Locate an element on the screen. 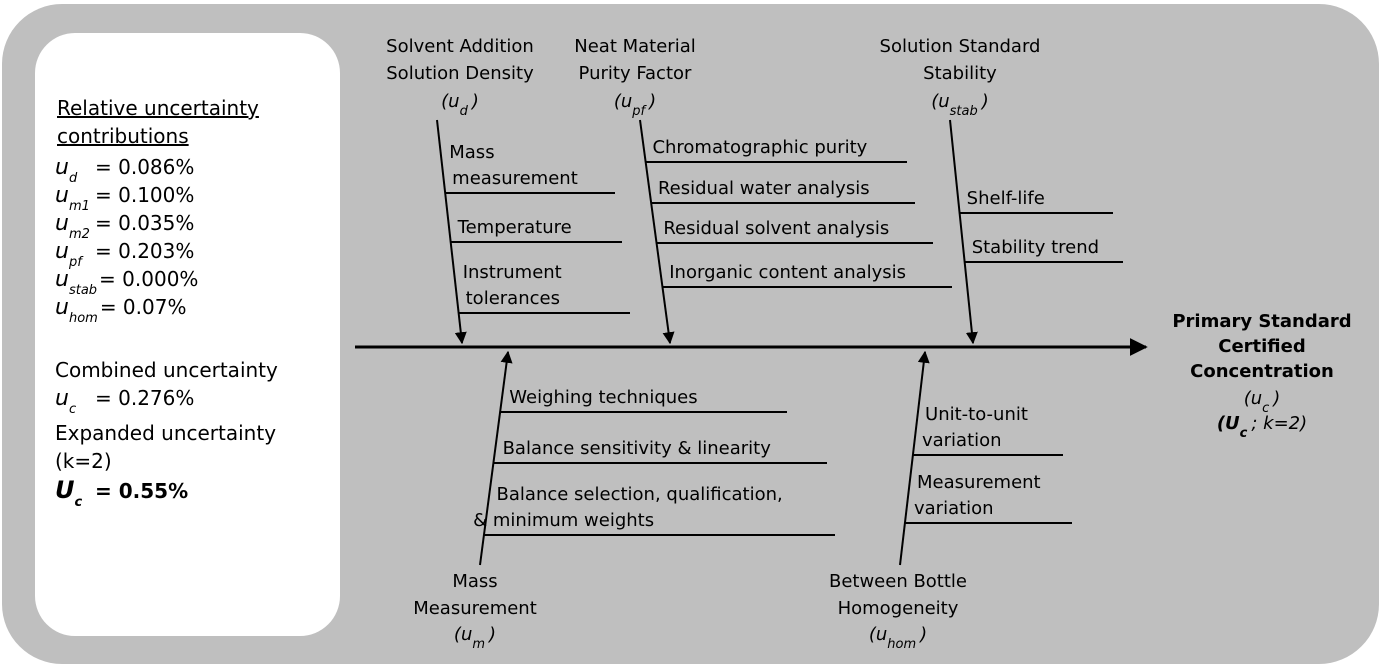 This screenshot has width=1381, height=668. symbol: (uc) is located at coordinates (1262, 402).